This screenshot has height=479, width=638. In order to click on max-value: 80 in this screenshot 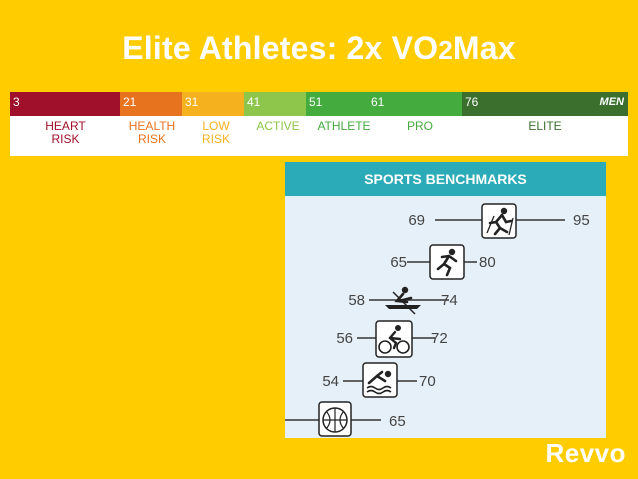, I will do `click(487, 262)`.